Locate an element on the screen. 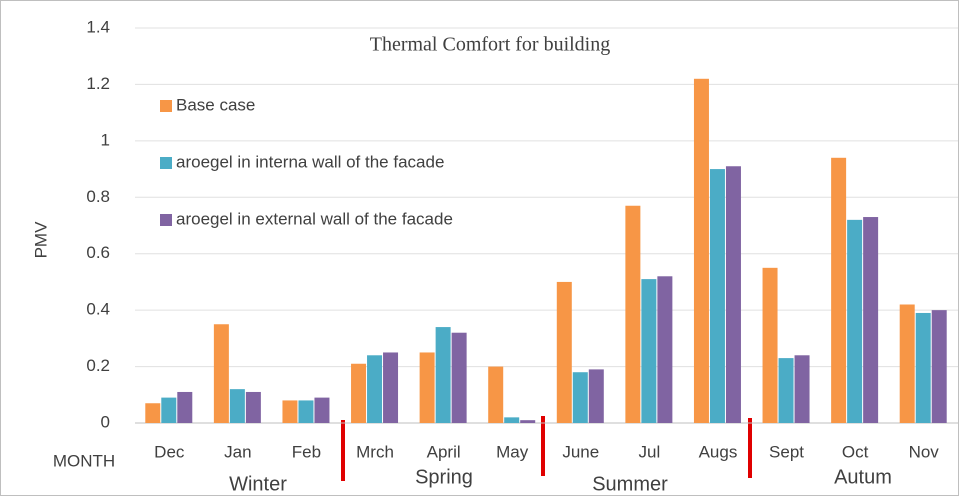 The height and width of the screenshot is (497, 960). x-tick-label: May is located at coordinates (512, 451).